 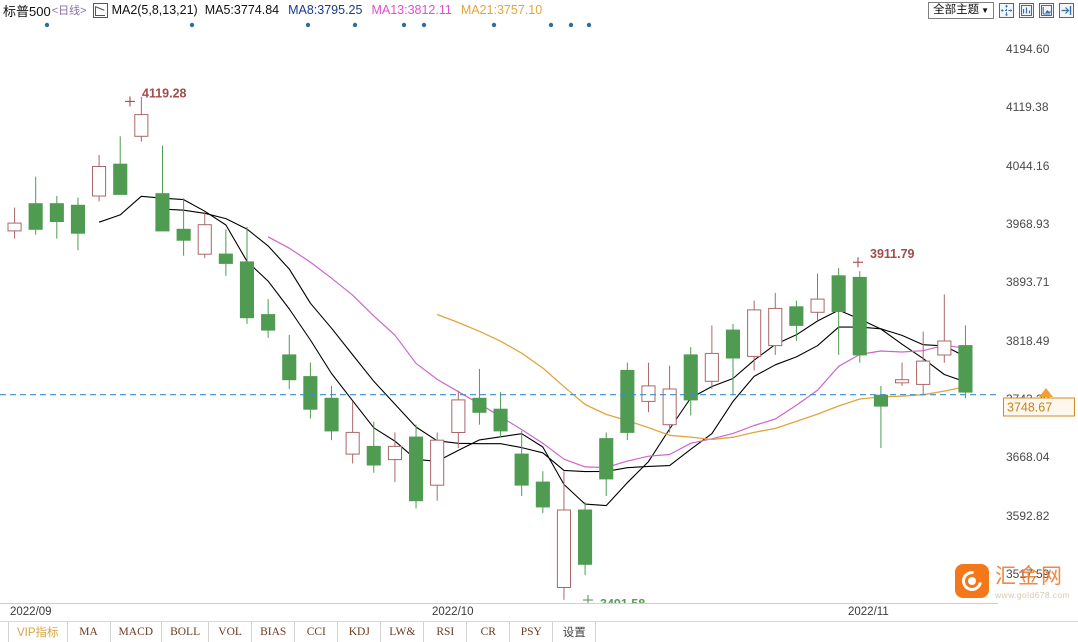 What do you see at coordinates (1028, 165) in the screenshot?
I see `price-tick-label: 4044.16` at bounding box center [1028, 165].